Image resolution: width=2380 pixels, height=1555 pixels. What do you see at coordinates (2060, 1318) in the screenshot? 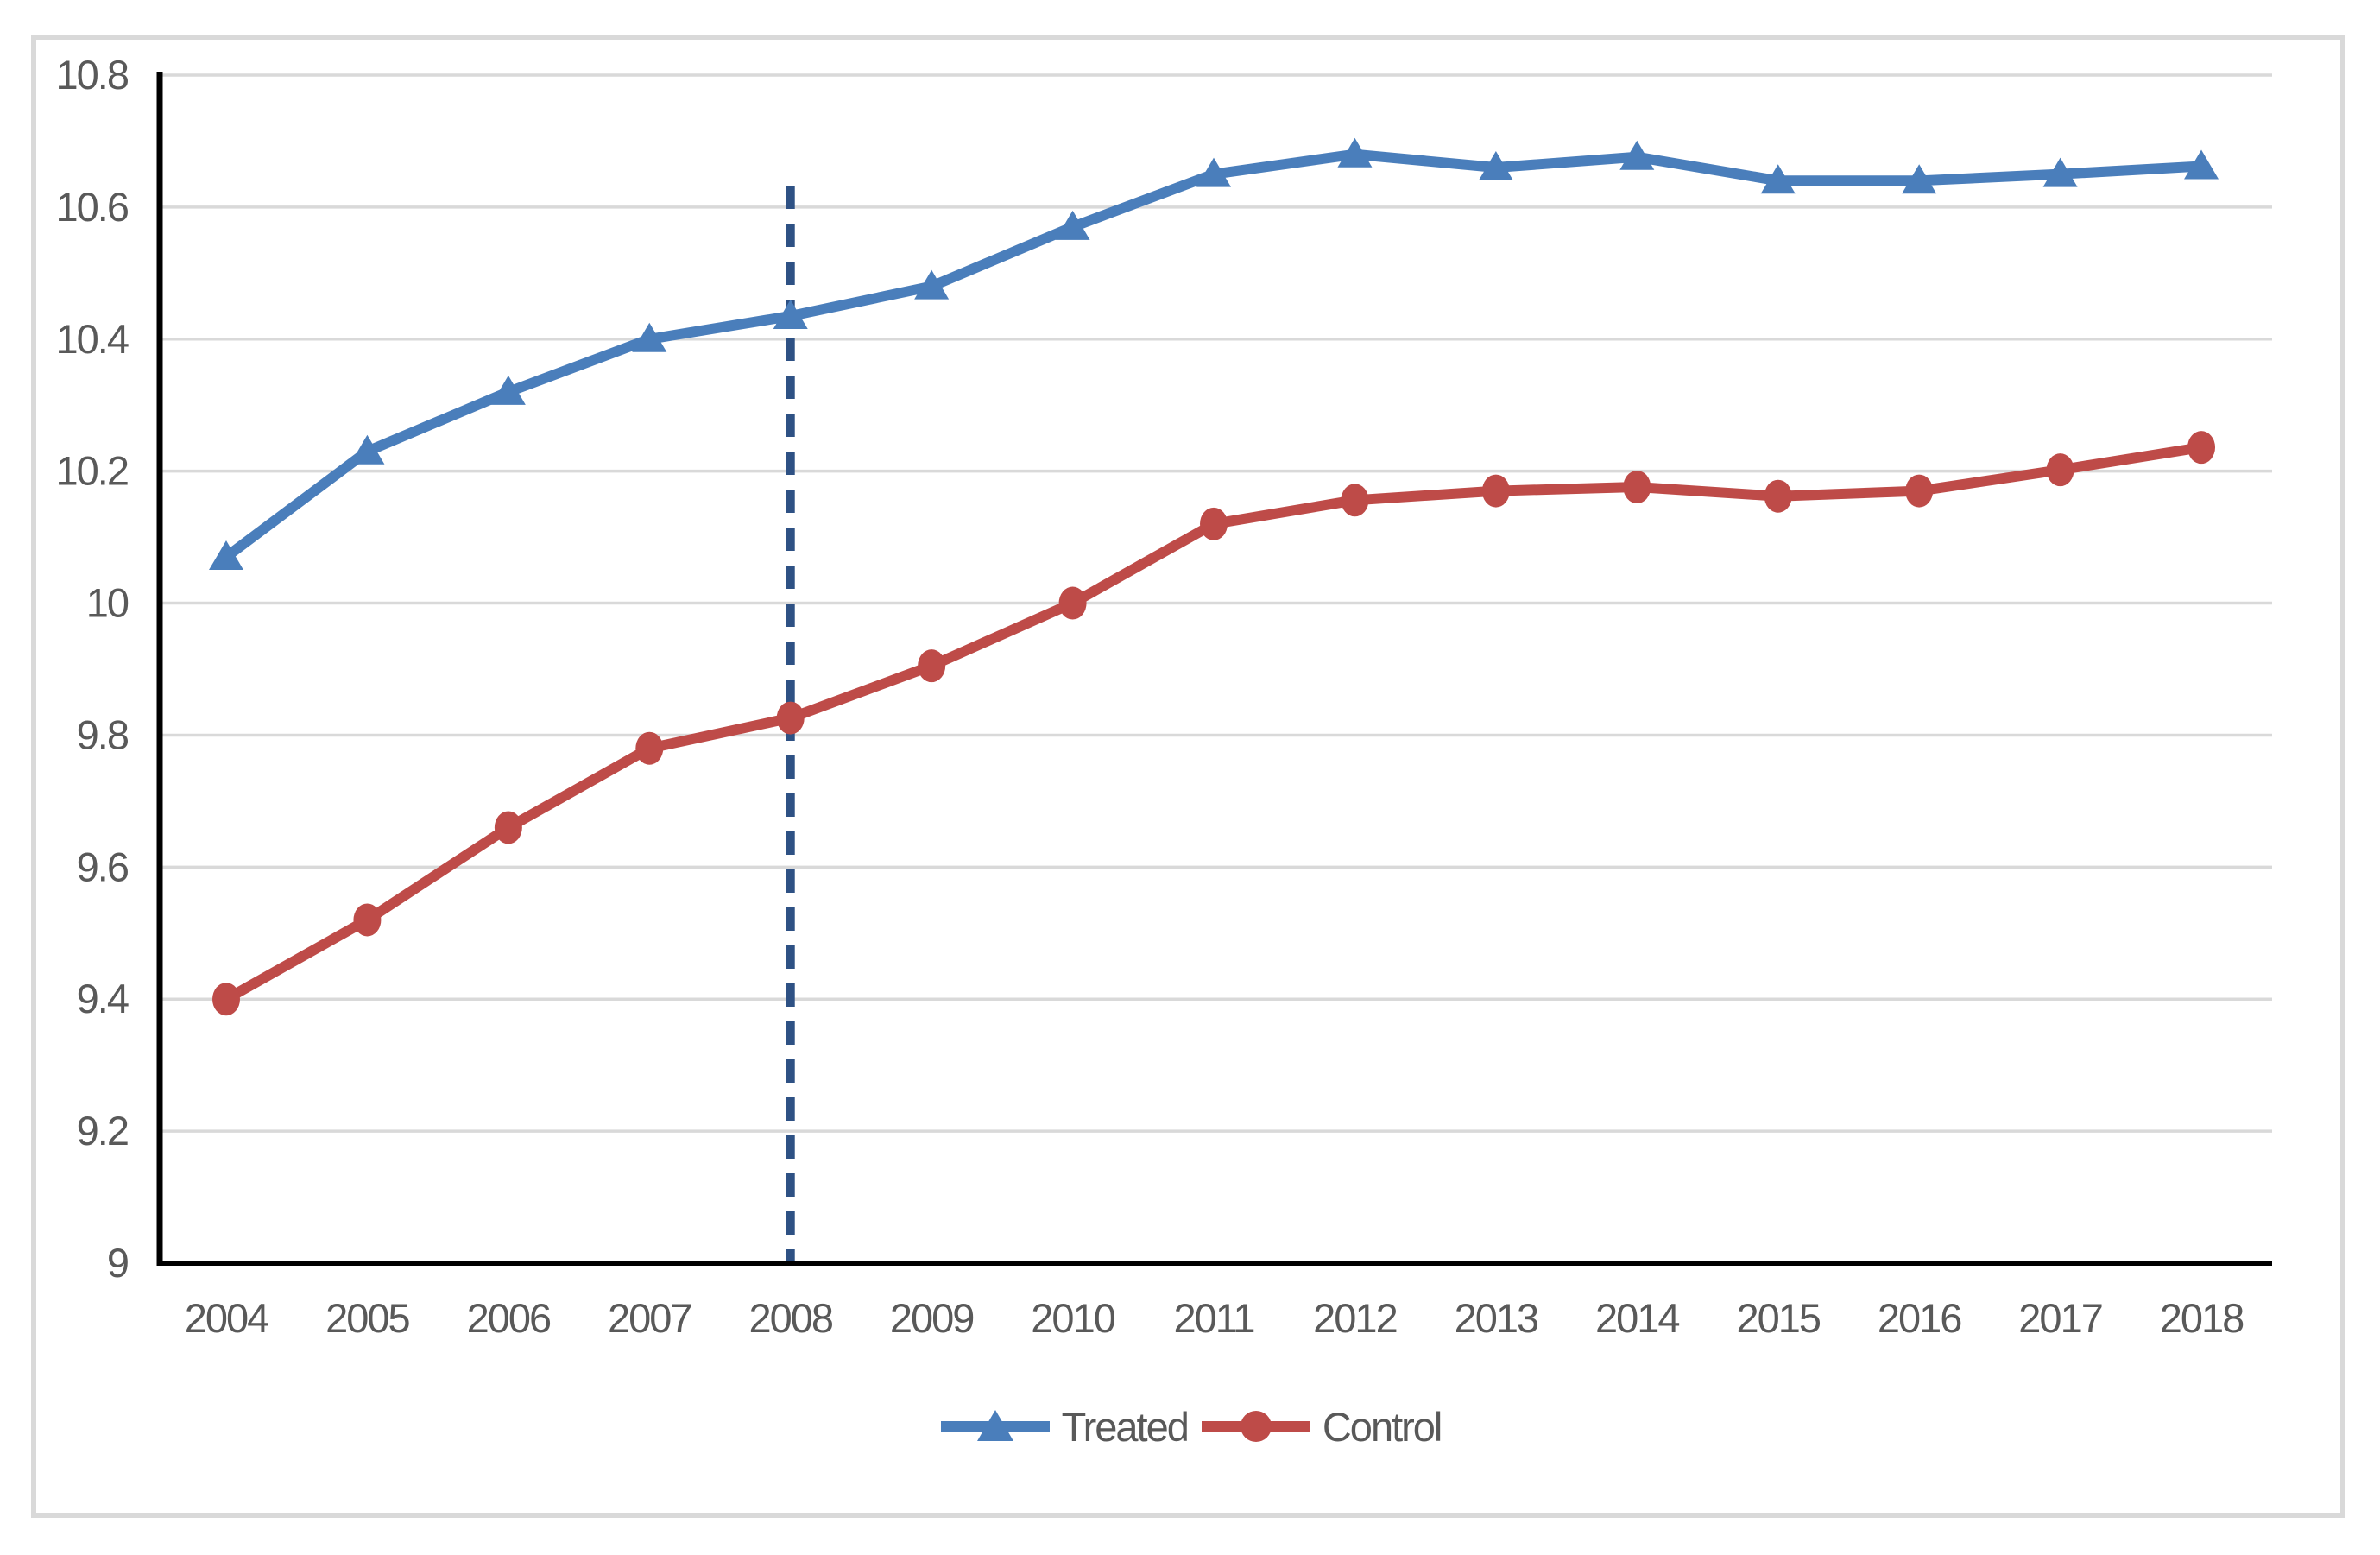
I see `x-axis-tick-label: 2017` at bounding box center [2060, 1318].